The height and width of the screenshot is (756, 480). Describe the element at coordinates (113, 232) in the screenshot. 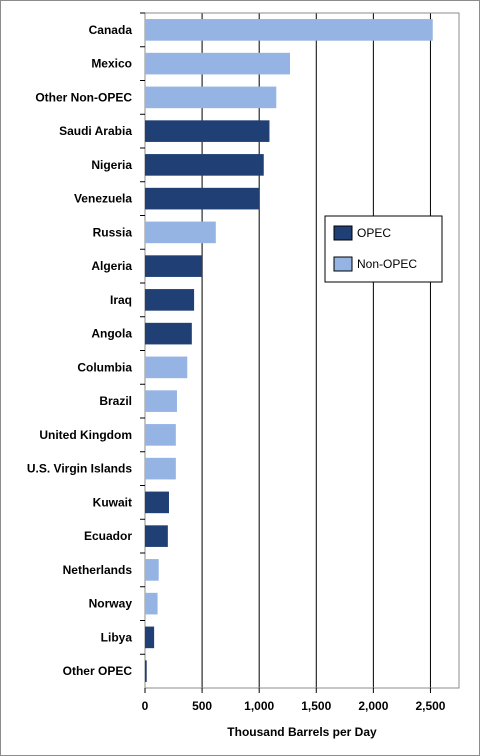

I see `category-label-russia: Russia` at that location.